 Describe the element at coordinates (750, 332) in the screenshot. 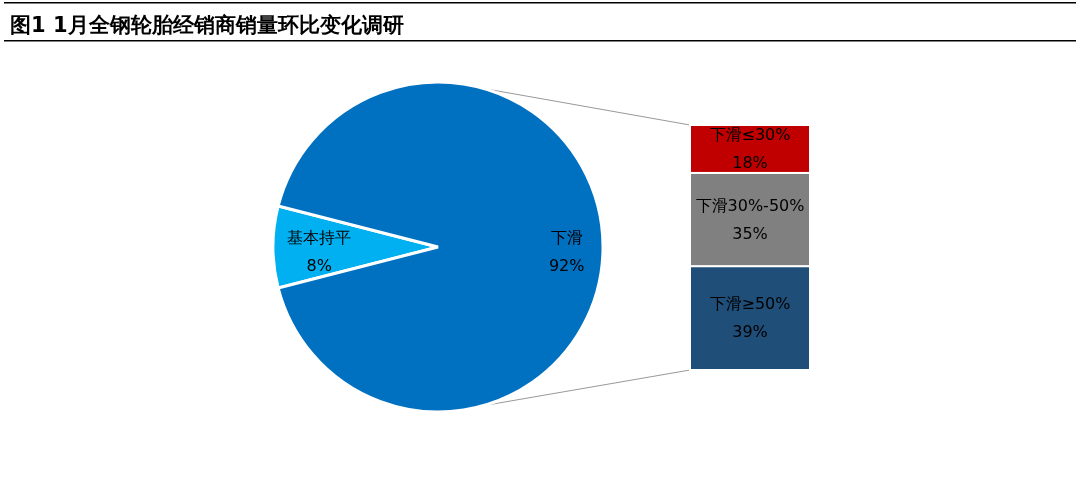

I see `data-label: 39%` at that location.